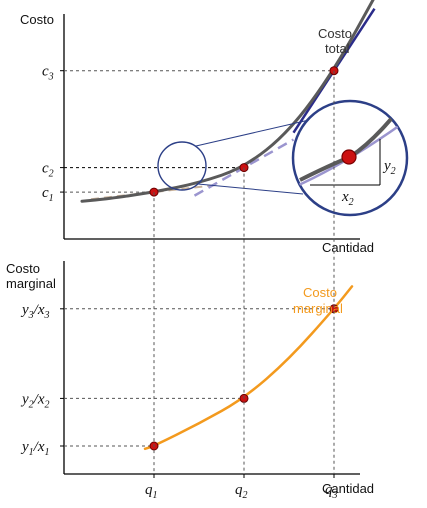  What do you see at coordinates (35, 400) in the screenshot?
I see `bottom-ytick-label-2: y2/x2` at bounding box center [35, 400].